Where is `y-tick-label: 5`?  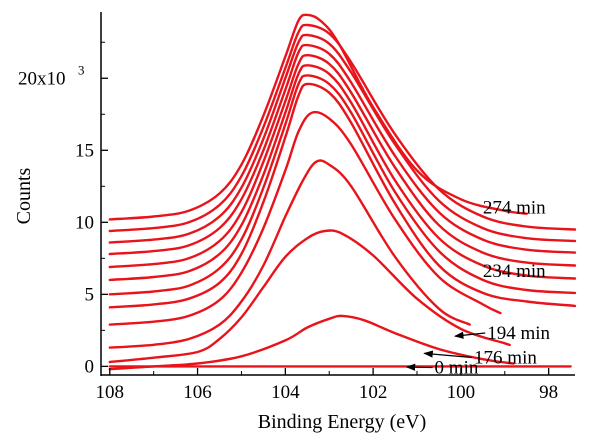
y-tick-label: 5 is located at coordinates (90, 294).